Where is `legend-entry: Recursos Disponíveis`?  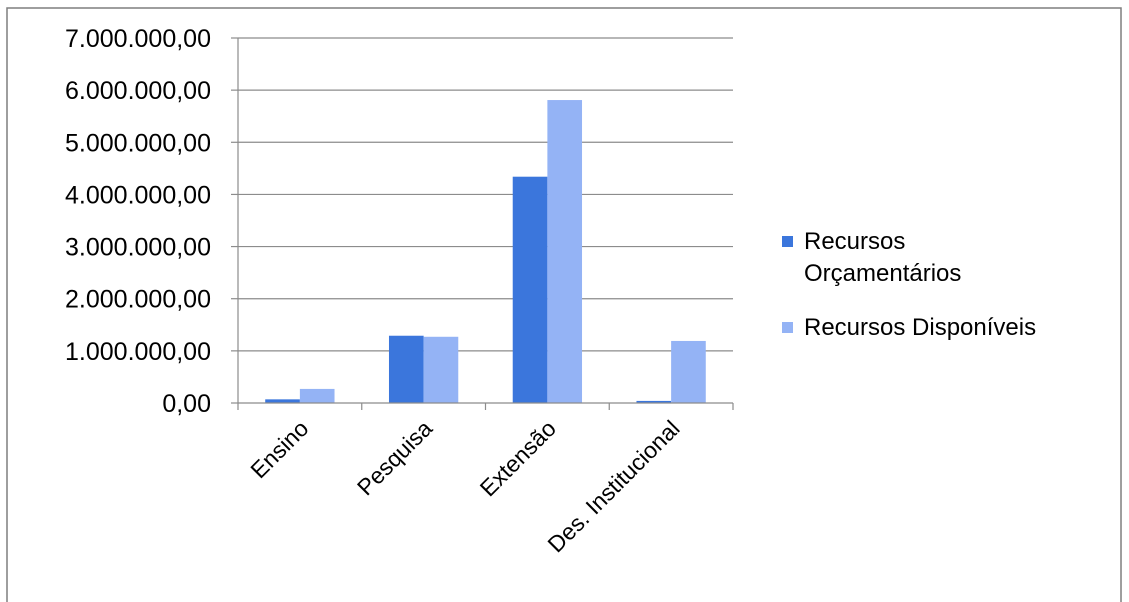
legend-entry: Recursos Disponíveis is located at coordinates (920, 327).